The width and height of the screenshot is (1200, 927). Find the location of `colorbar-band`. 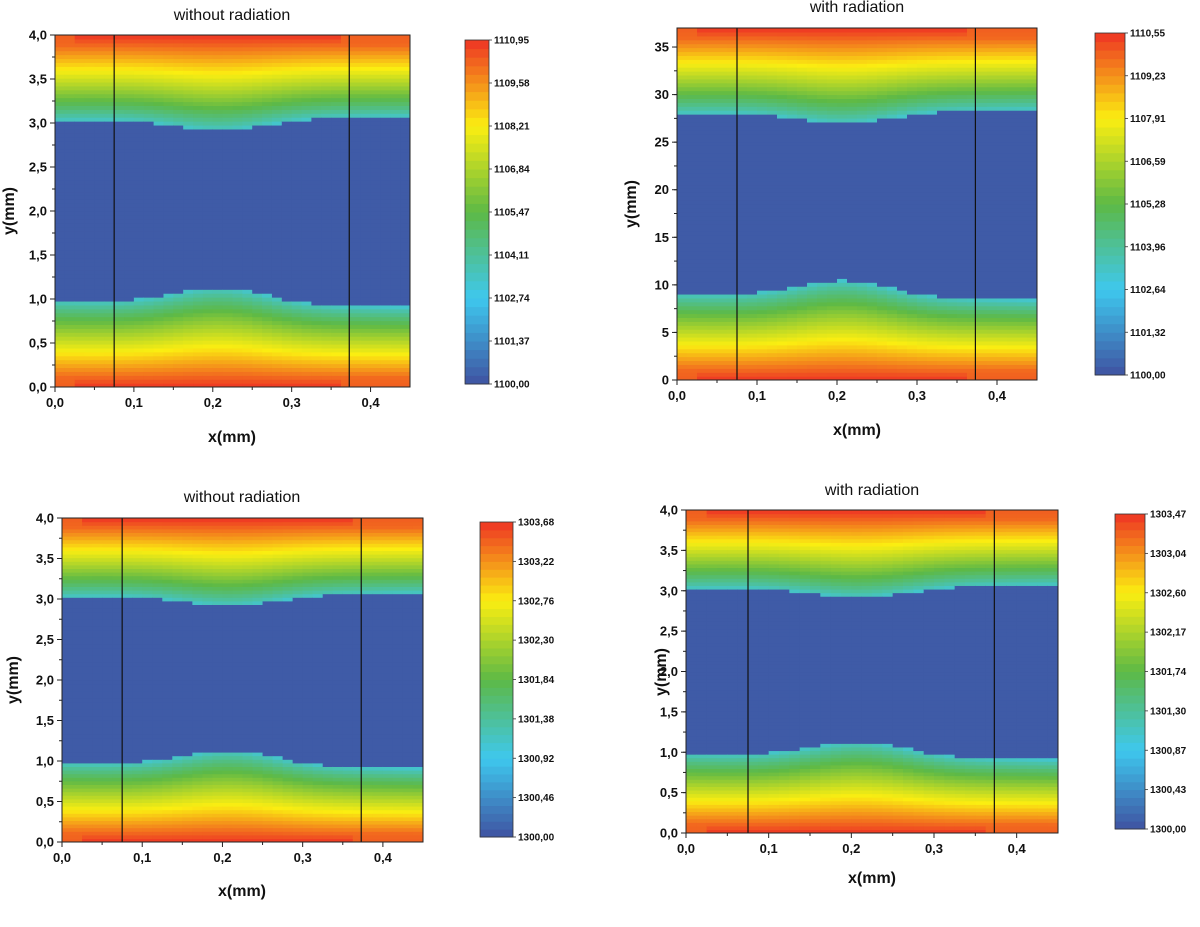

colorbar-band is located at coordinates (477, 303).